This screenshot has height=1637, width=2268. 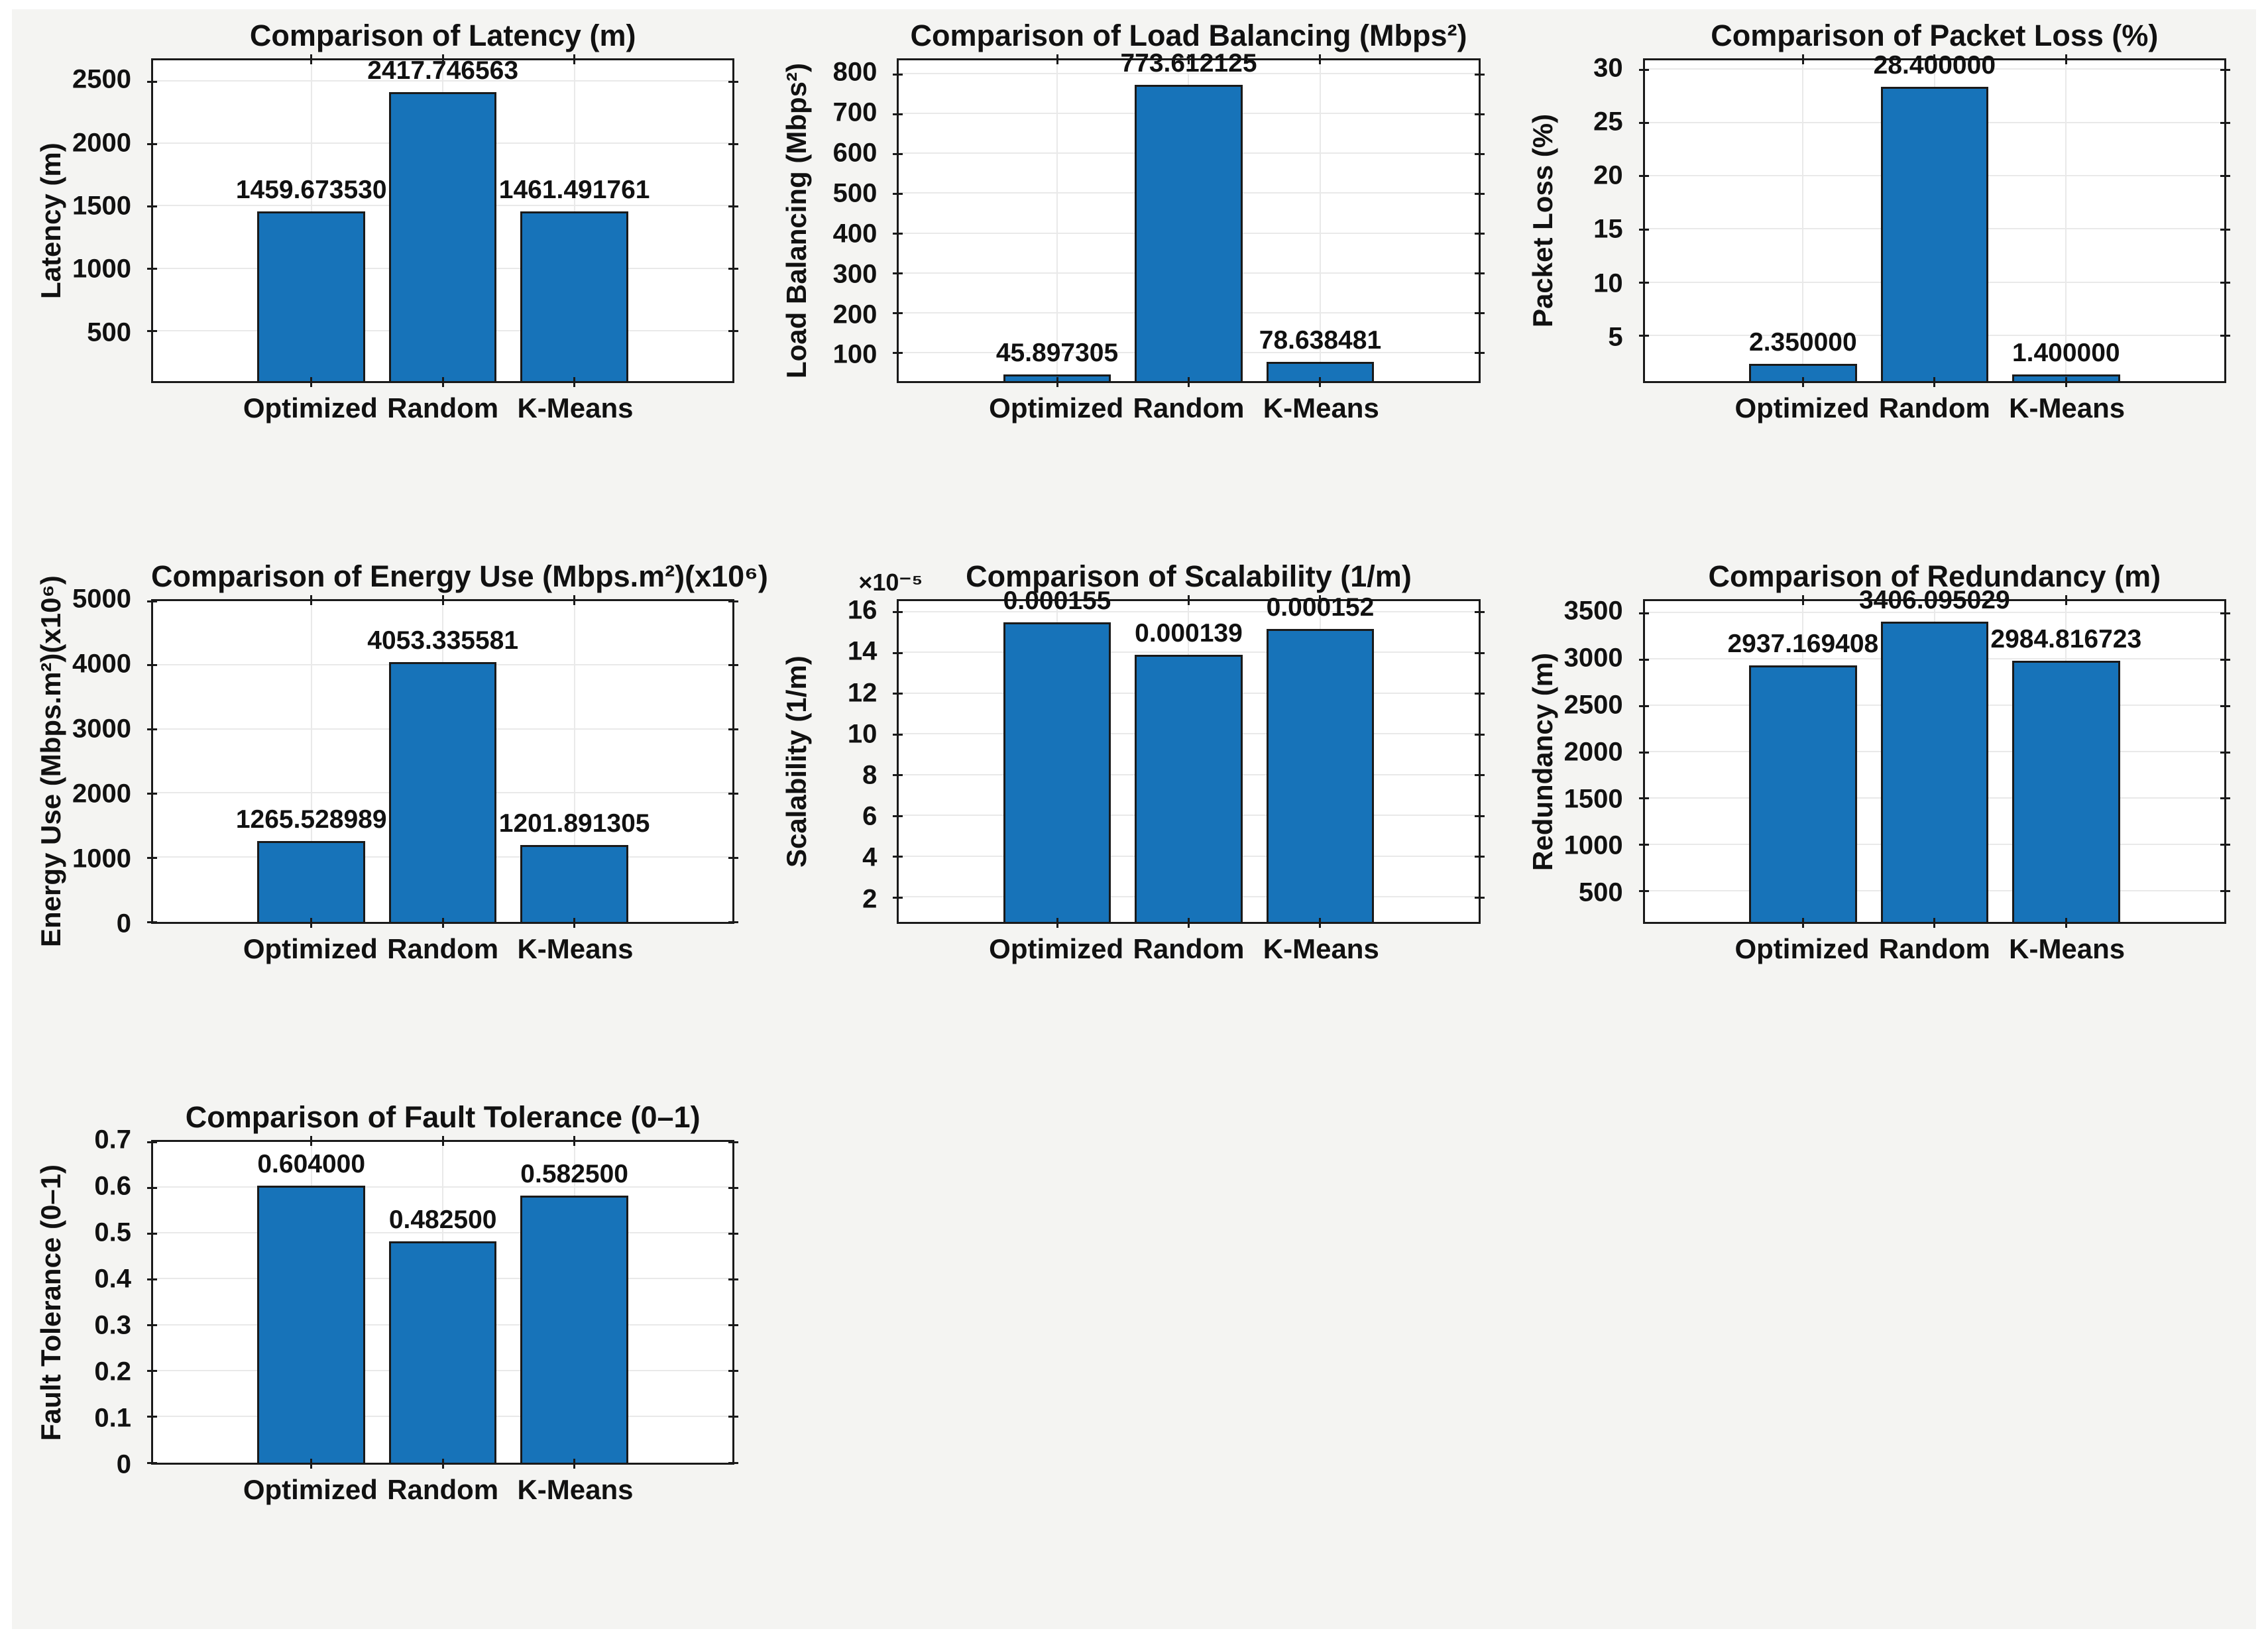 What do you see at coordinates (1189, 633) in the screenshot?
I see `bar-value-label: 0.000139` at bounding box center [1189, 633].